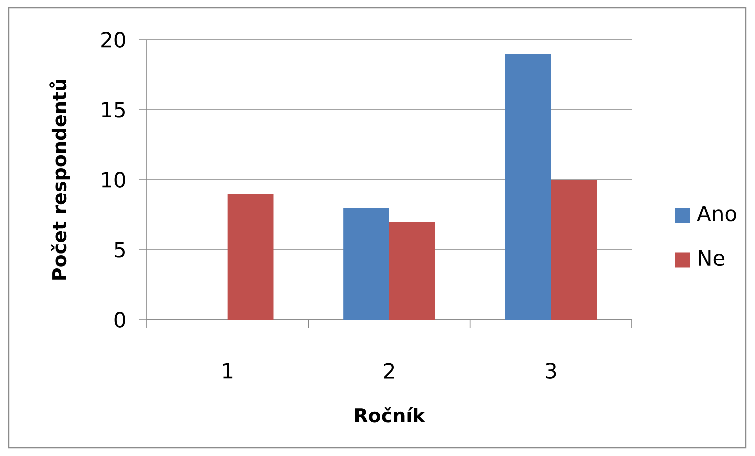 The width and height of the screenshot is (755, 456). Describe the element at coordinates (389, 371) in the screenshot. I see `x-tick-label: 2` at that location.